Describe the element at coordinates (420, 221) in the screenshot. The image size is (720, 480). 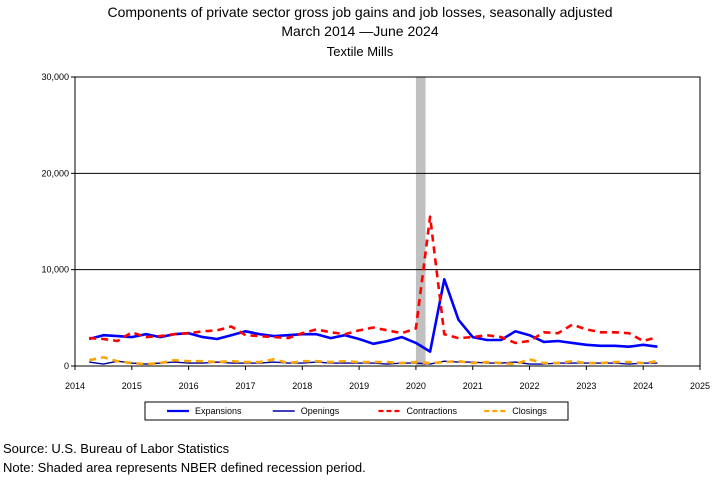
I see `recession-shading` at that location.